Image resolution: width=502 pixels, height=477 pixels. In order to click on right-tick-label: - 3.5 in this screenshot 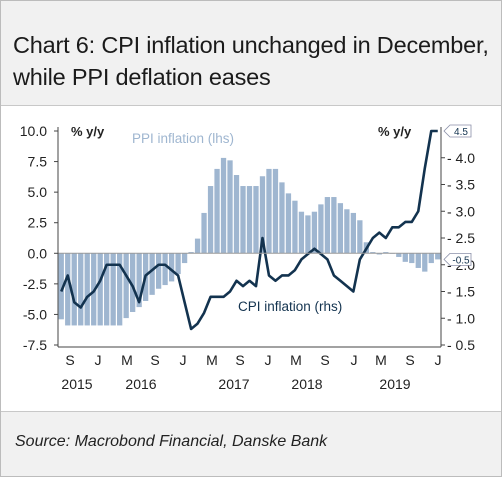, I will do `click(461, 185)`.